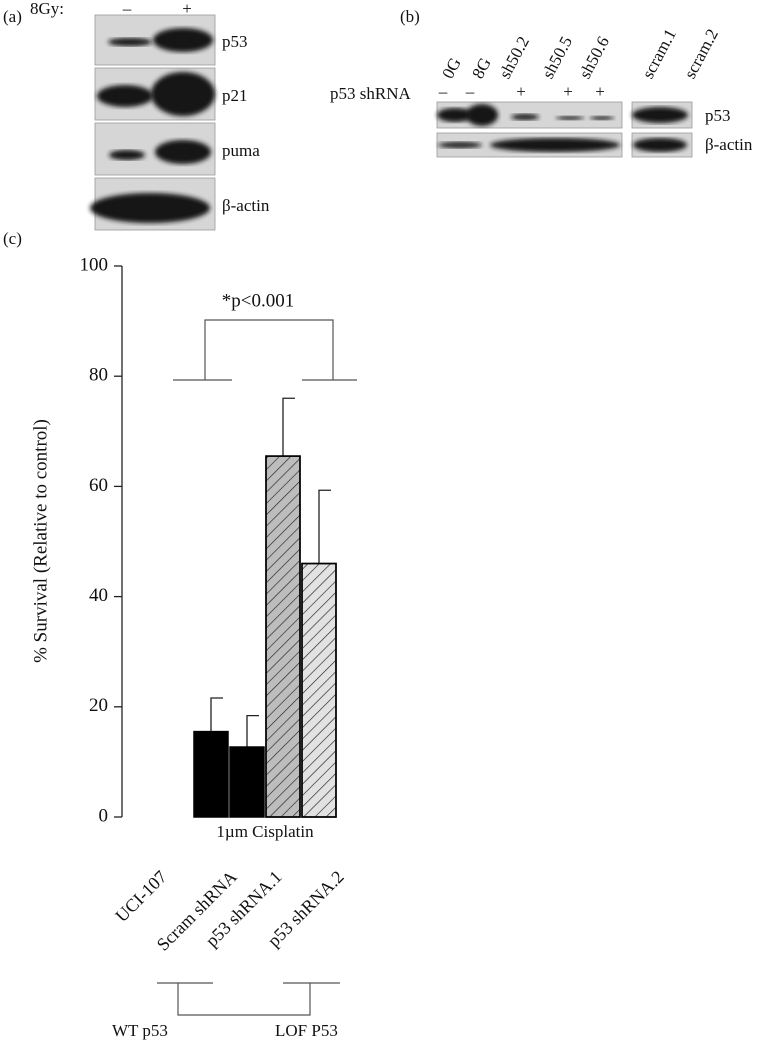 Image resolution: width=777 pixels, height=1050 pixels. I want to click on lane-label: 8G, so click(481, 67).